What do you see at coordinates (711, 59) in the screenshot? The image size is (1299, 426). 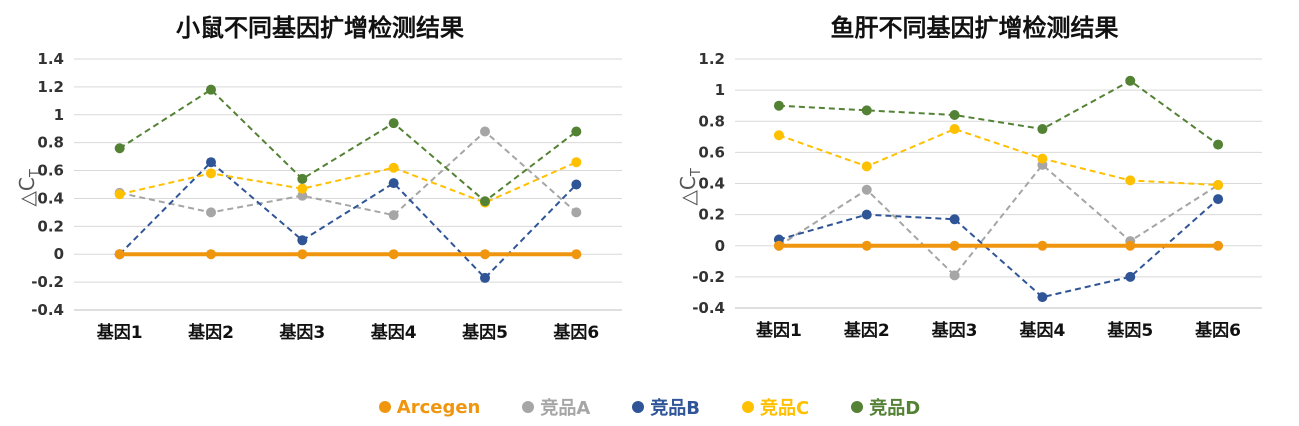 I see `y-tick-label: 1.2` at bounding box center [711, 59].